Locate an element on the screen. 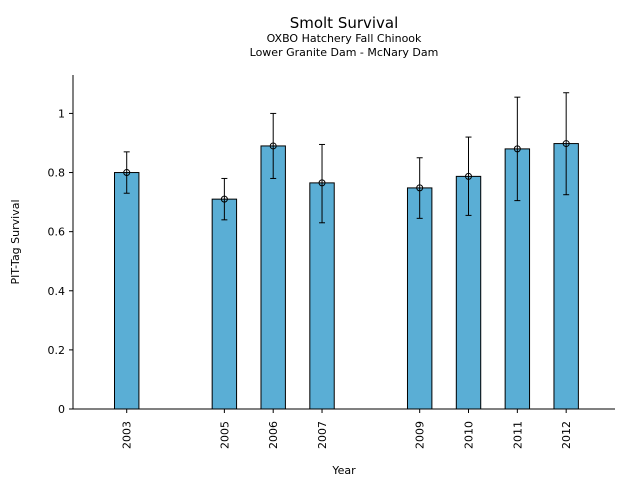 Image resolution: width=640 pixels, height=480 pixels. point-2011 is located at coordinates (517, 149).